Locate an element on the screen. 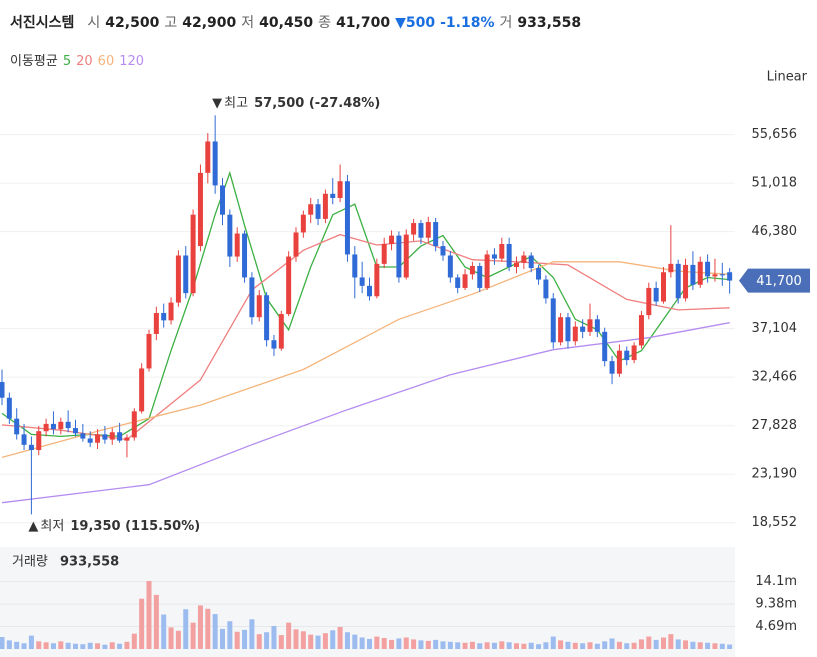 The image size is (817, 657). legend-entry: 5 is located at coordinates (67, 61).